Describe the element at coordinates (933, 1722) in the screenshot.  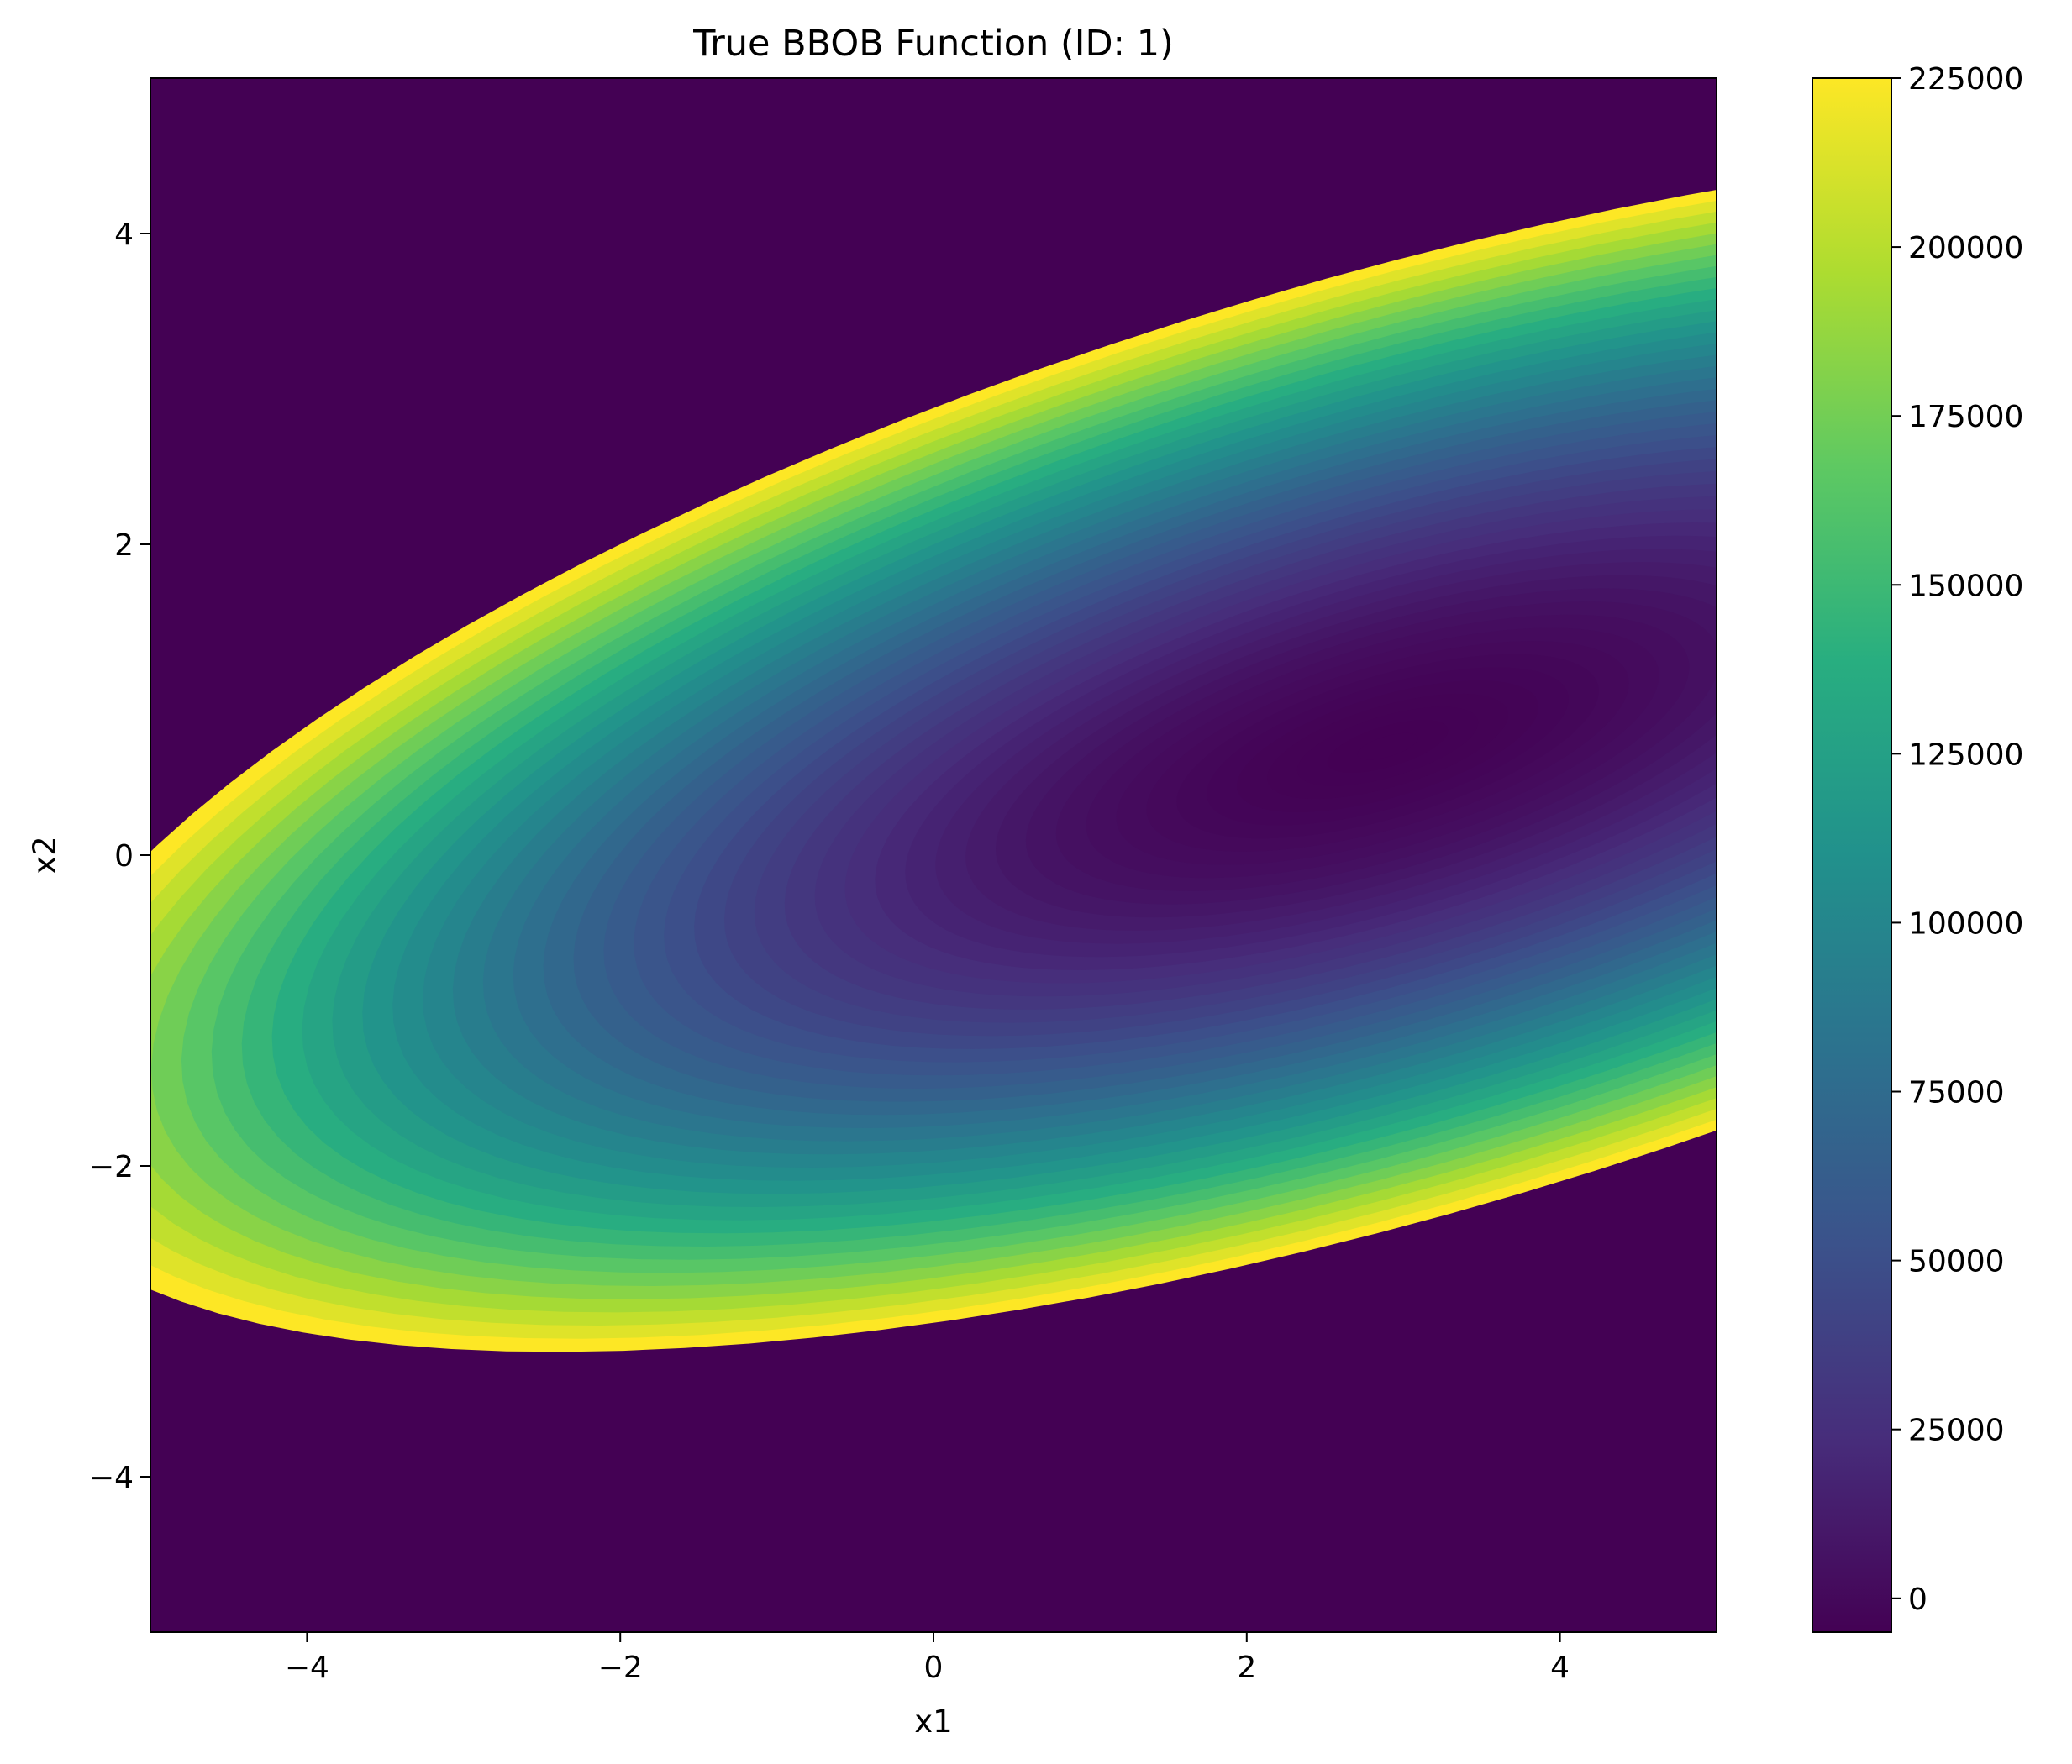
I see `x-axis-label: x1` at that location.